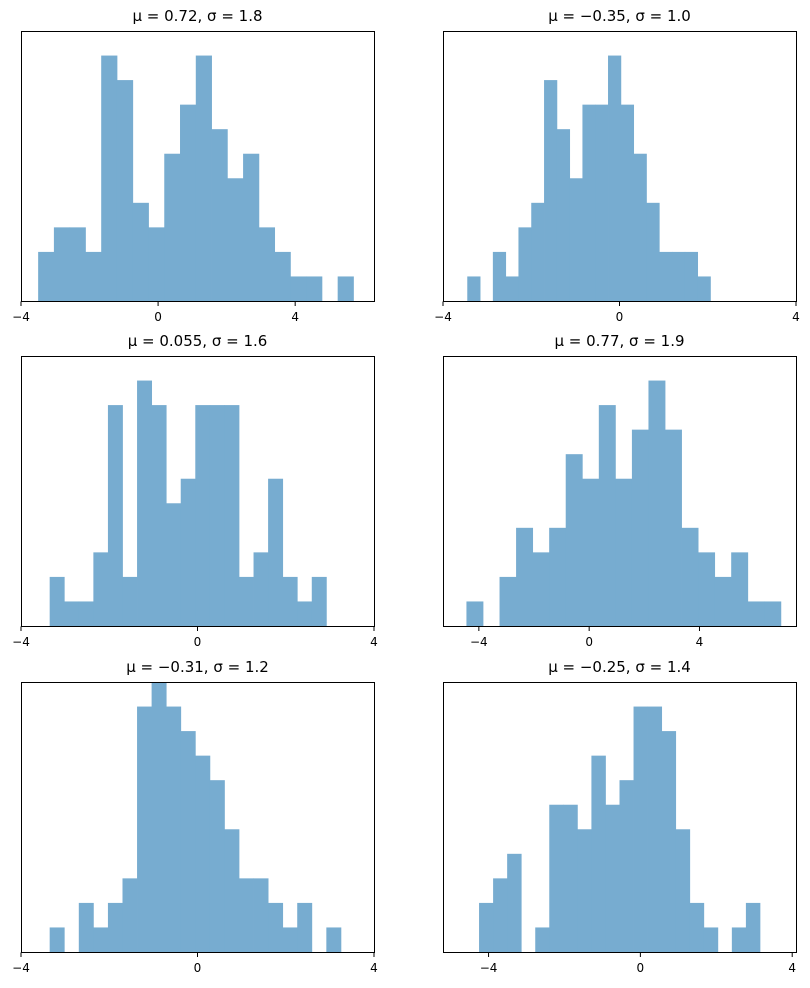 The width and height of the screenshot is (810, 988). I want to click on histogram-panel-2: −4 0 4 μ = −0.35, σ = 1.0, so click(617, 165).